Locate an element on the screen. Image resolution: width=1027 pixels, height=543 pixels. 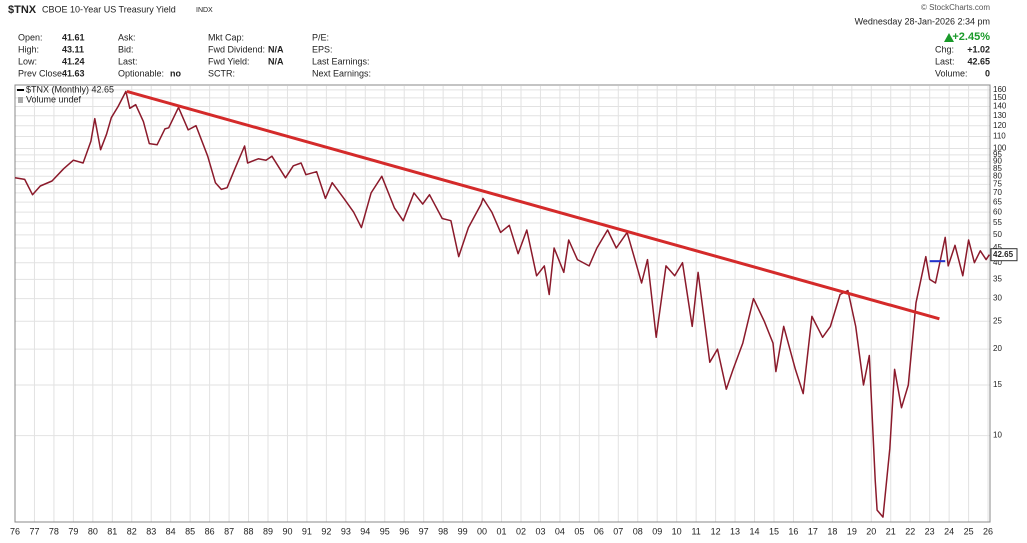
x-tick-label: 86 is located at coordinates (210, 531).